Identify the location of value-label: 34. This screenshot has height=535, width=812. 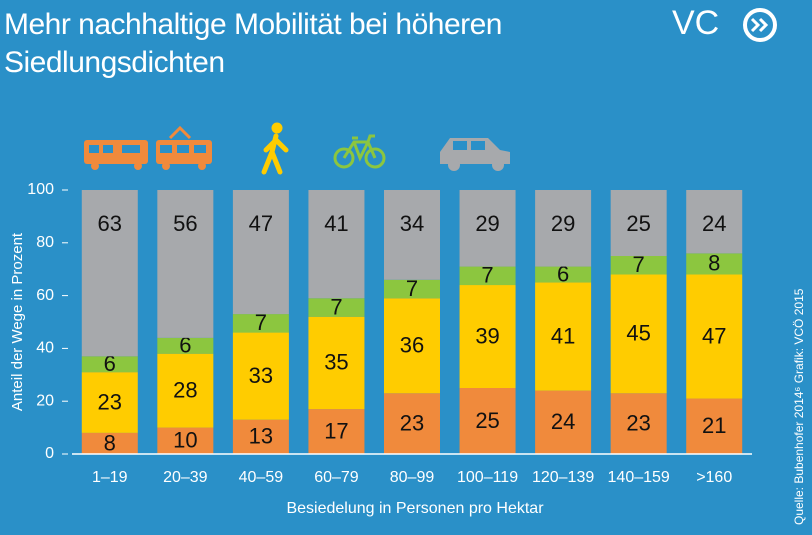
(412, 223).